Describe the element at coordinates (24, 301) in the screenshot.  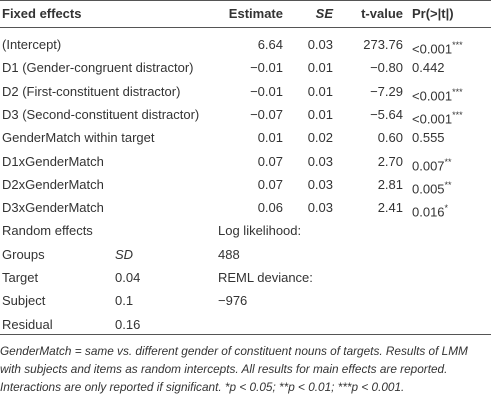
I see `table-cell: Subject` at that location.